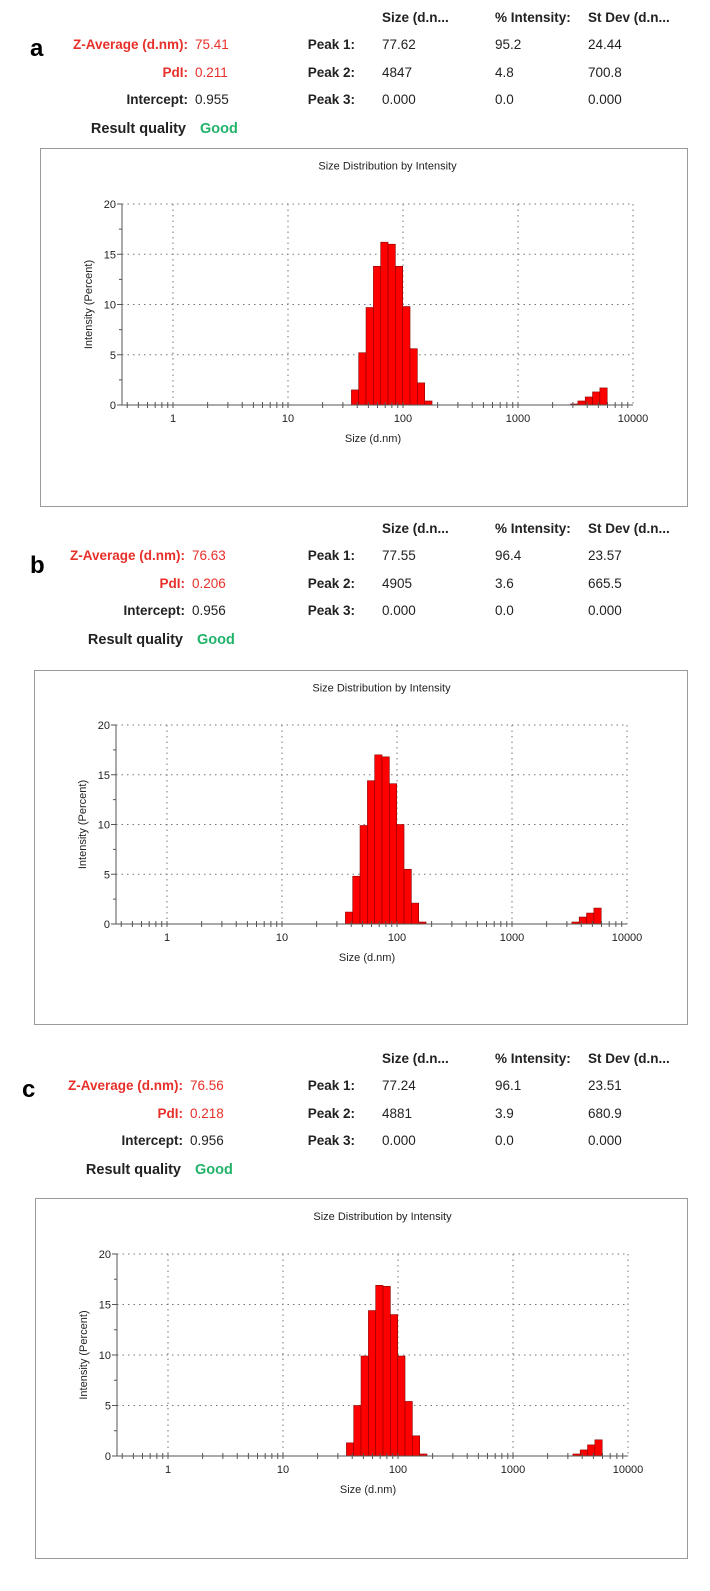  Describe the element at coordinates (605, 72) in the screenshot. I see `peak-stdev: 700.8` at that location.